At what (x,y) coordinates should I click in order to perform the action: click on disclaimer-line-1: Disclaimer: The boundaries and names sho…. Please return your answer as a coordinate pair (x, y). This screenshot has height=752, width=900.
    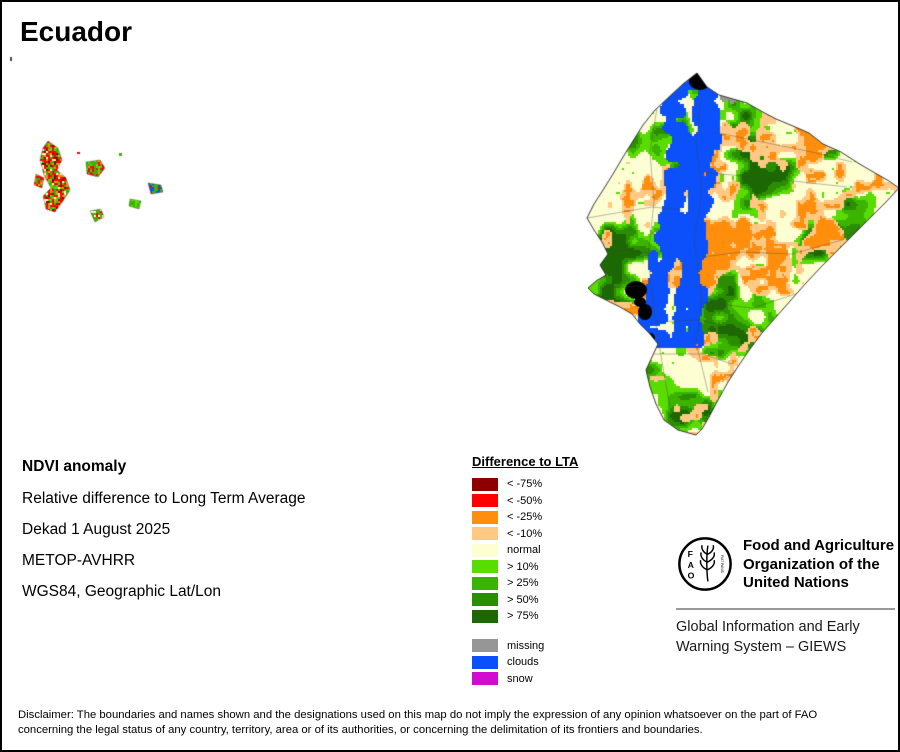
    Looking at the image, I should click on (418, 715).